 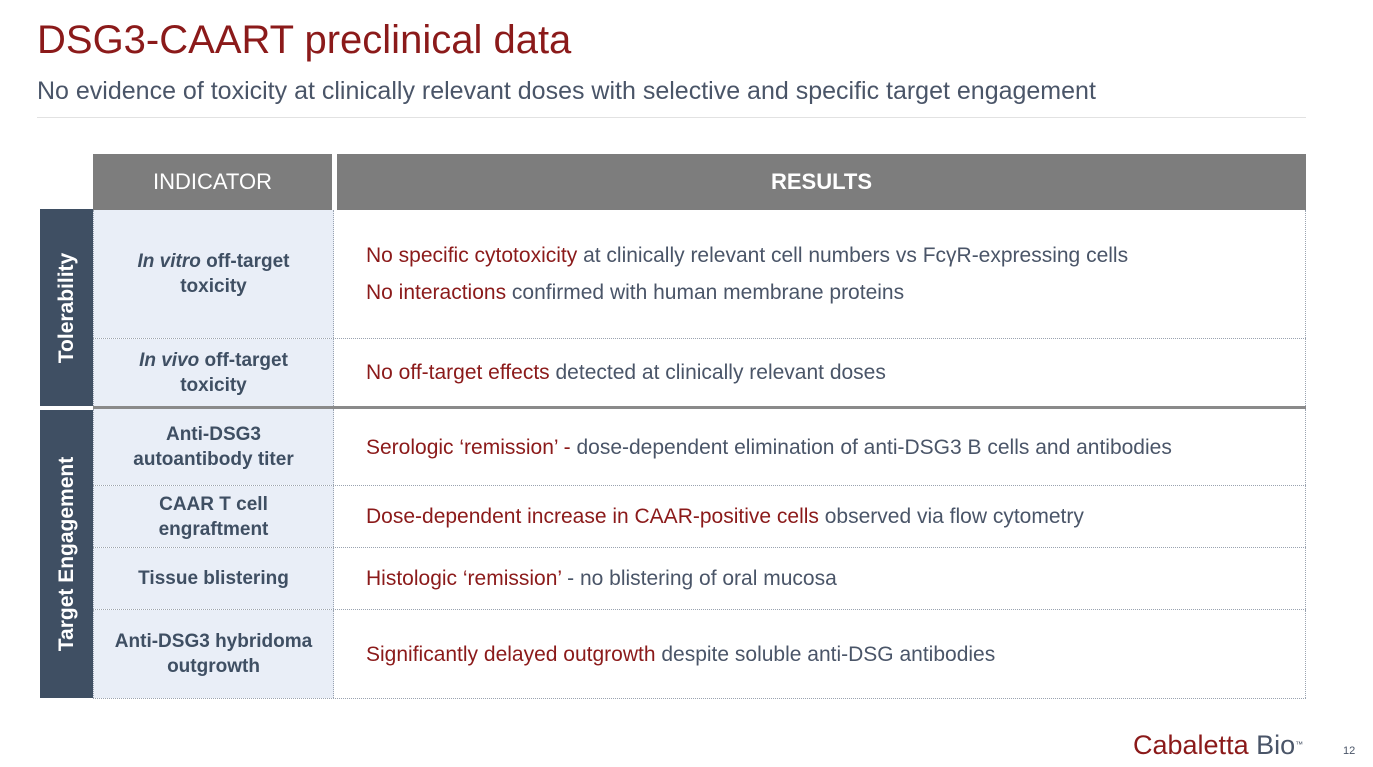 I want to click on logo-text-bio: Bio, so click(x=1272, y=745).